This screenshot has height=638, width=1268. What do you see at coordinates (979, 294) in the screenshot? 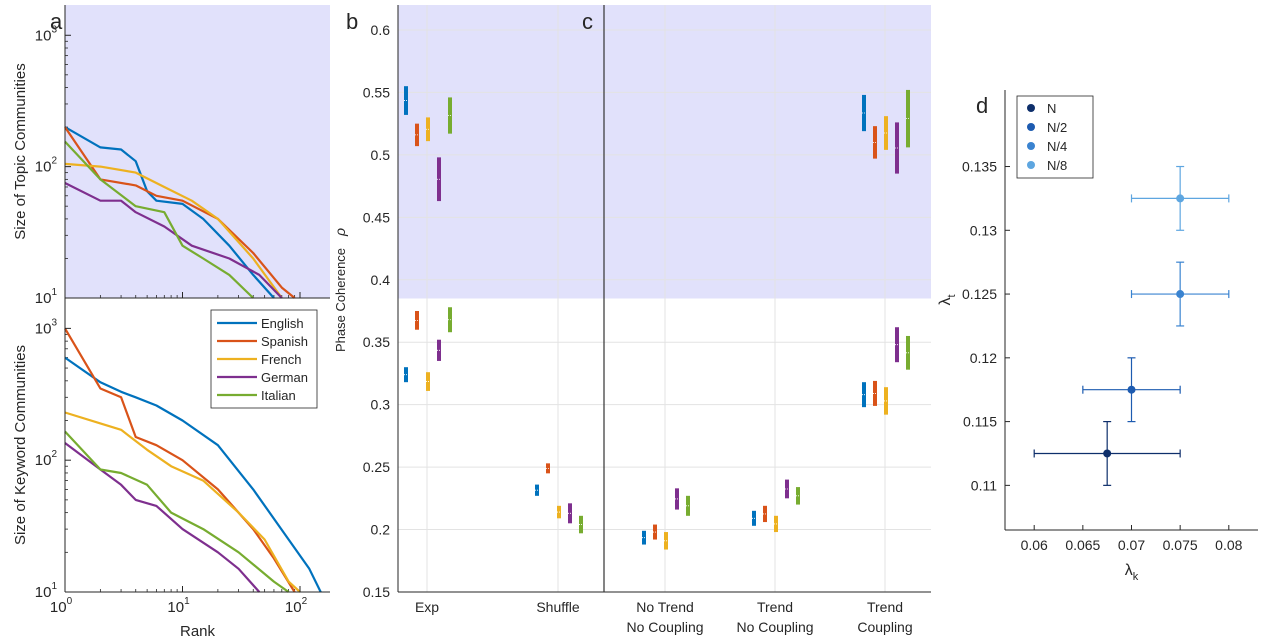
I see `y-tick-label-0-125: 0.125` at bounding box center [979, 294].